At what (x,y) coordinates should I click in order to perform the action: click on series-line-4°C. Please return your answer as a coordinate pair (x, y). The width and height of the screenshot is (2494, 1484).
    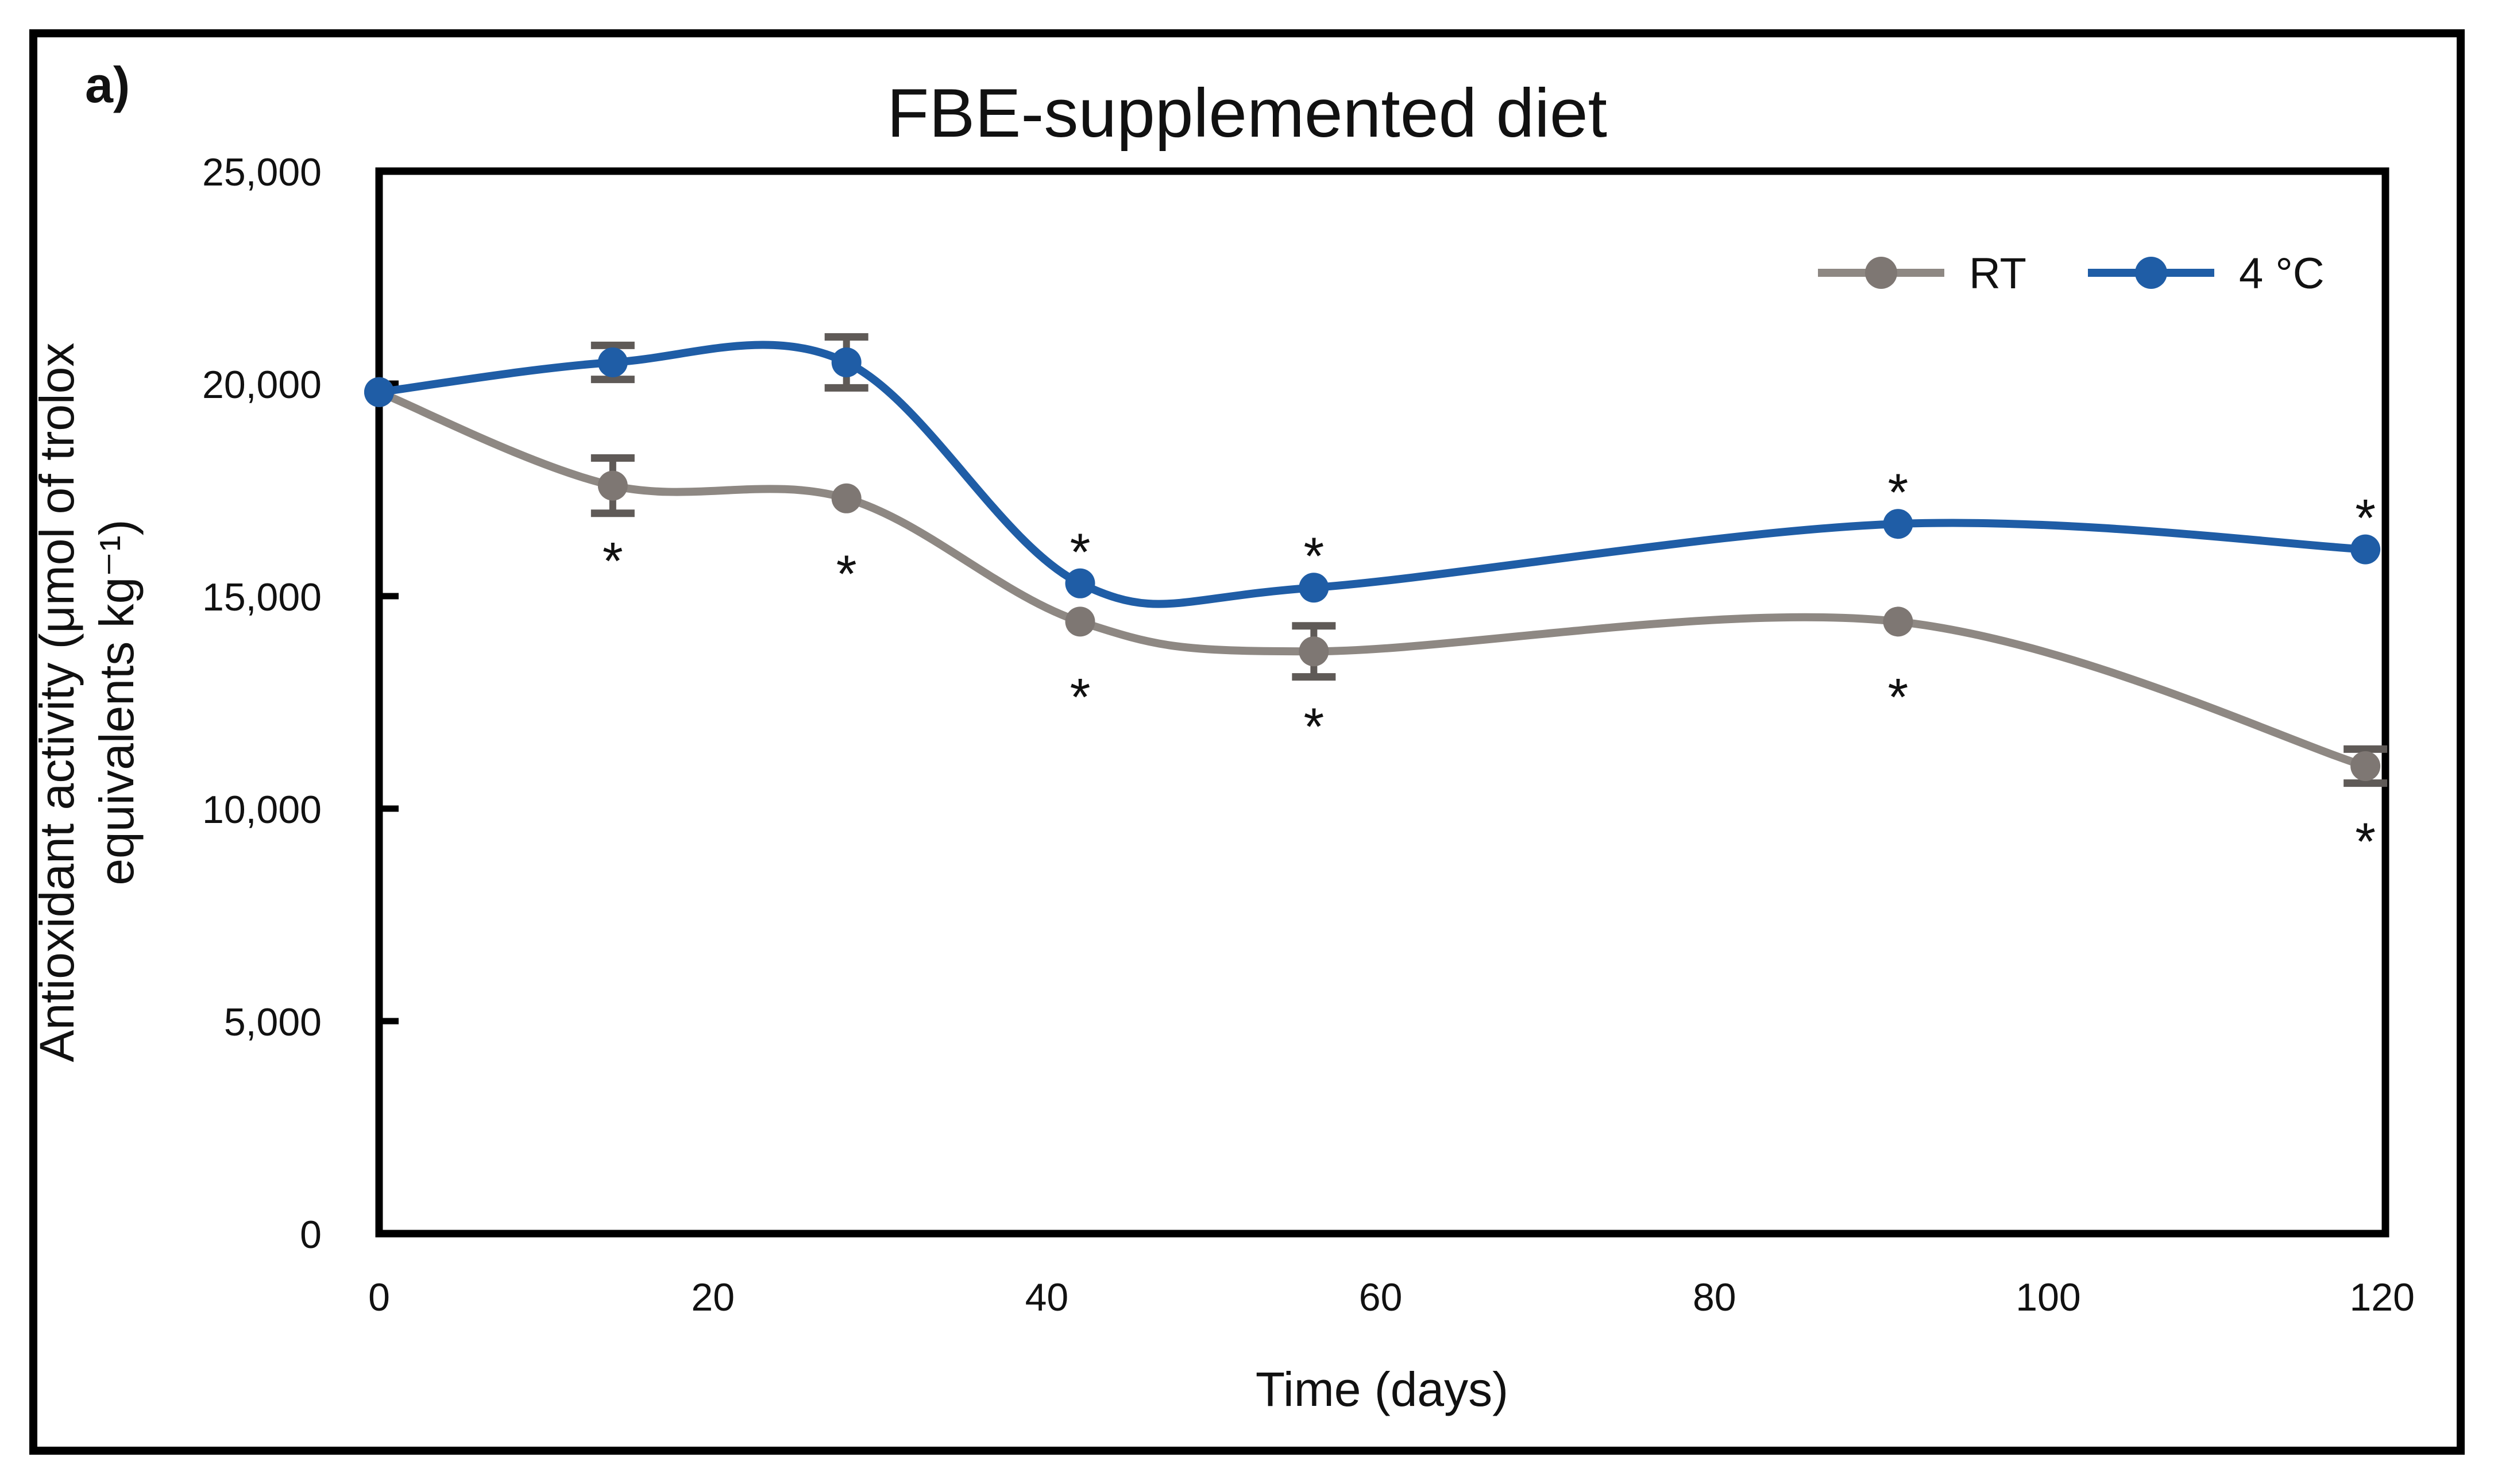
    Looking at the image, I should click on (1373, 474).